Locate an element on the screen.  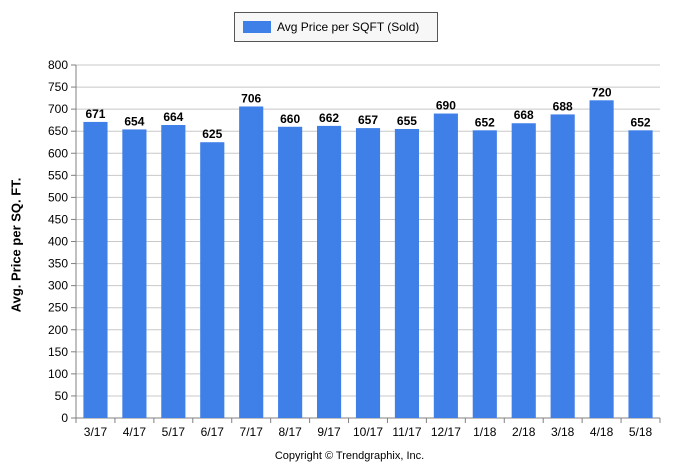
y-tick-label: 550 is located at coordinates (58, 175).